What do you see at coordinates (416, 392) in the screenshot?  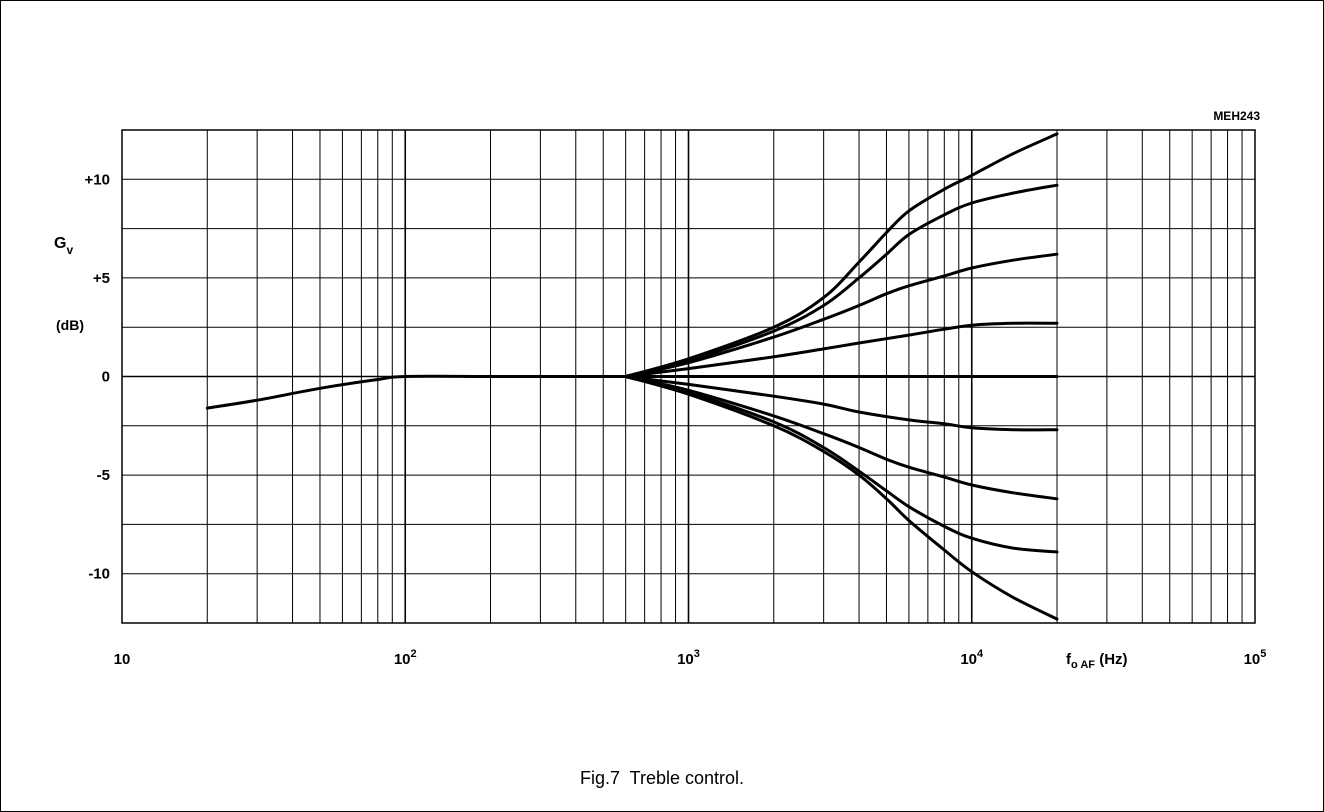 I see `low-frequency-curve` at bounding box center [416, 392].